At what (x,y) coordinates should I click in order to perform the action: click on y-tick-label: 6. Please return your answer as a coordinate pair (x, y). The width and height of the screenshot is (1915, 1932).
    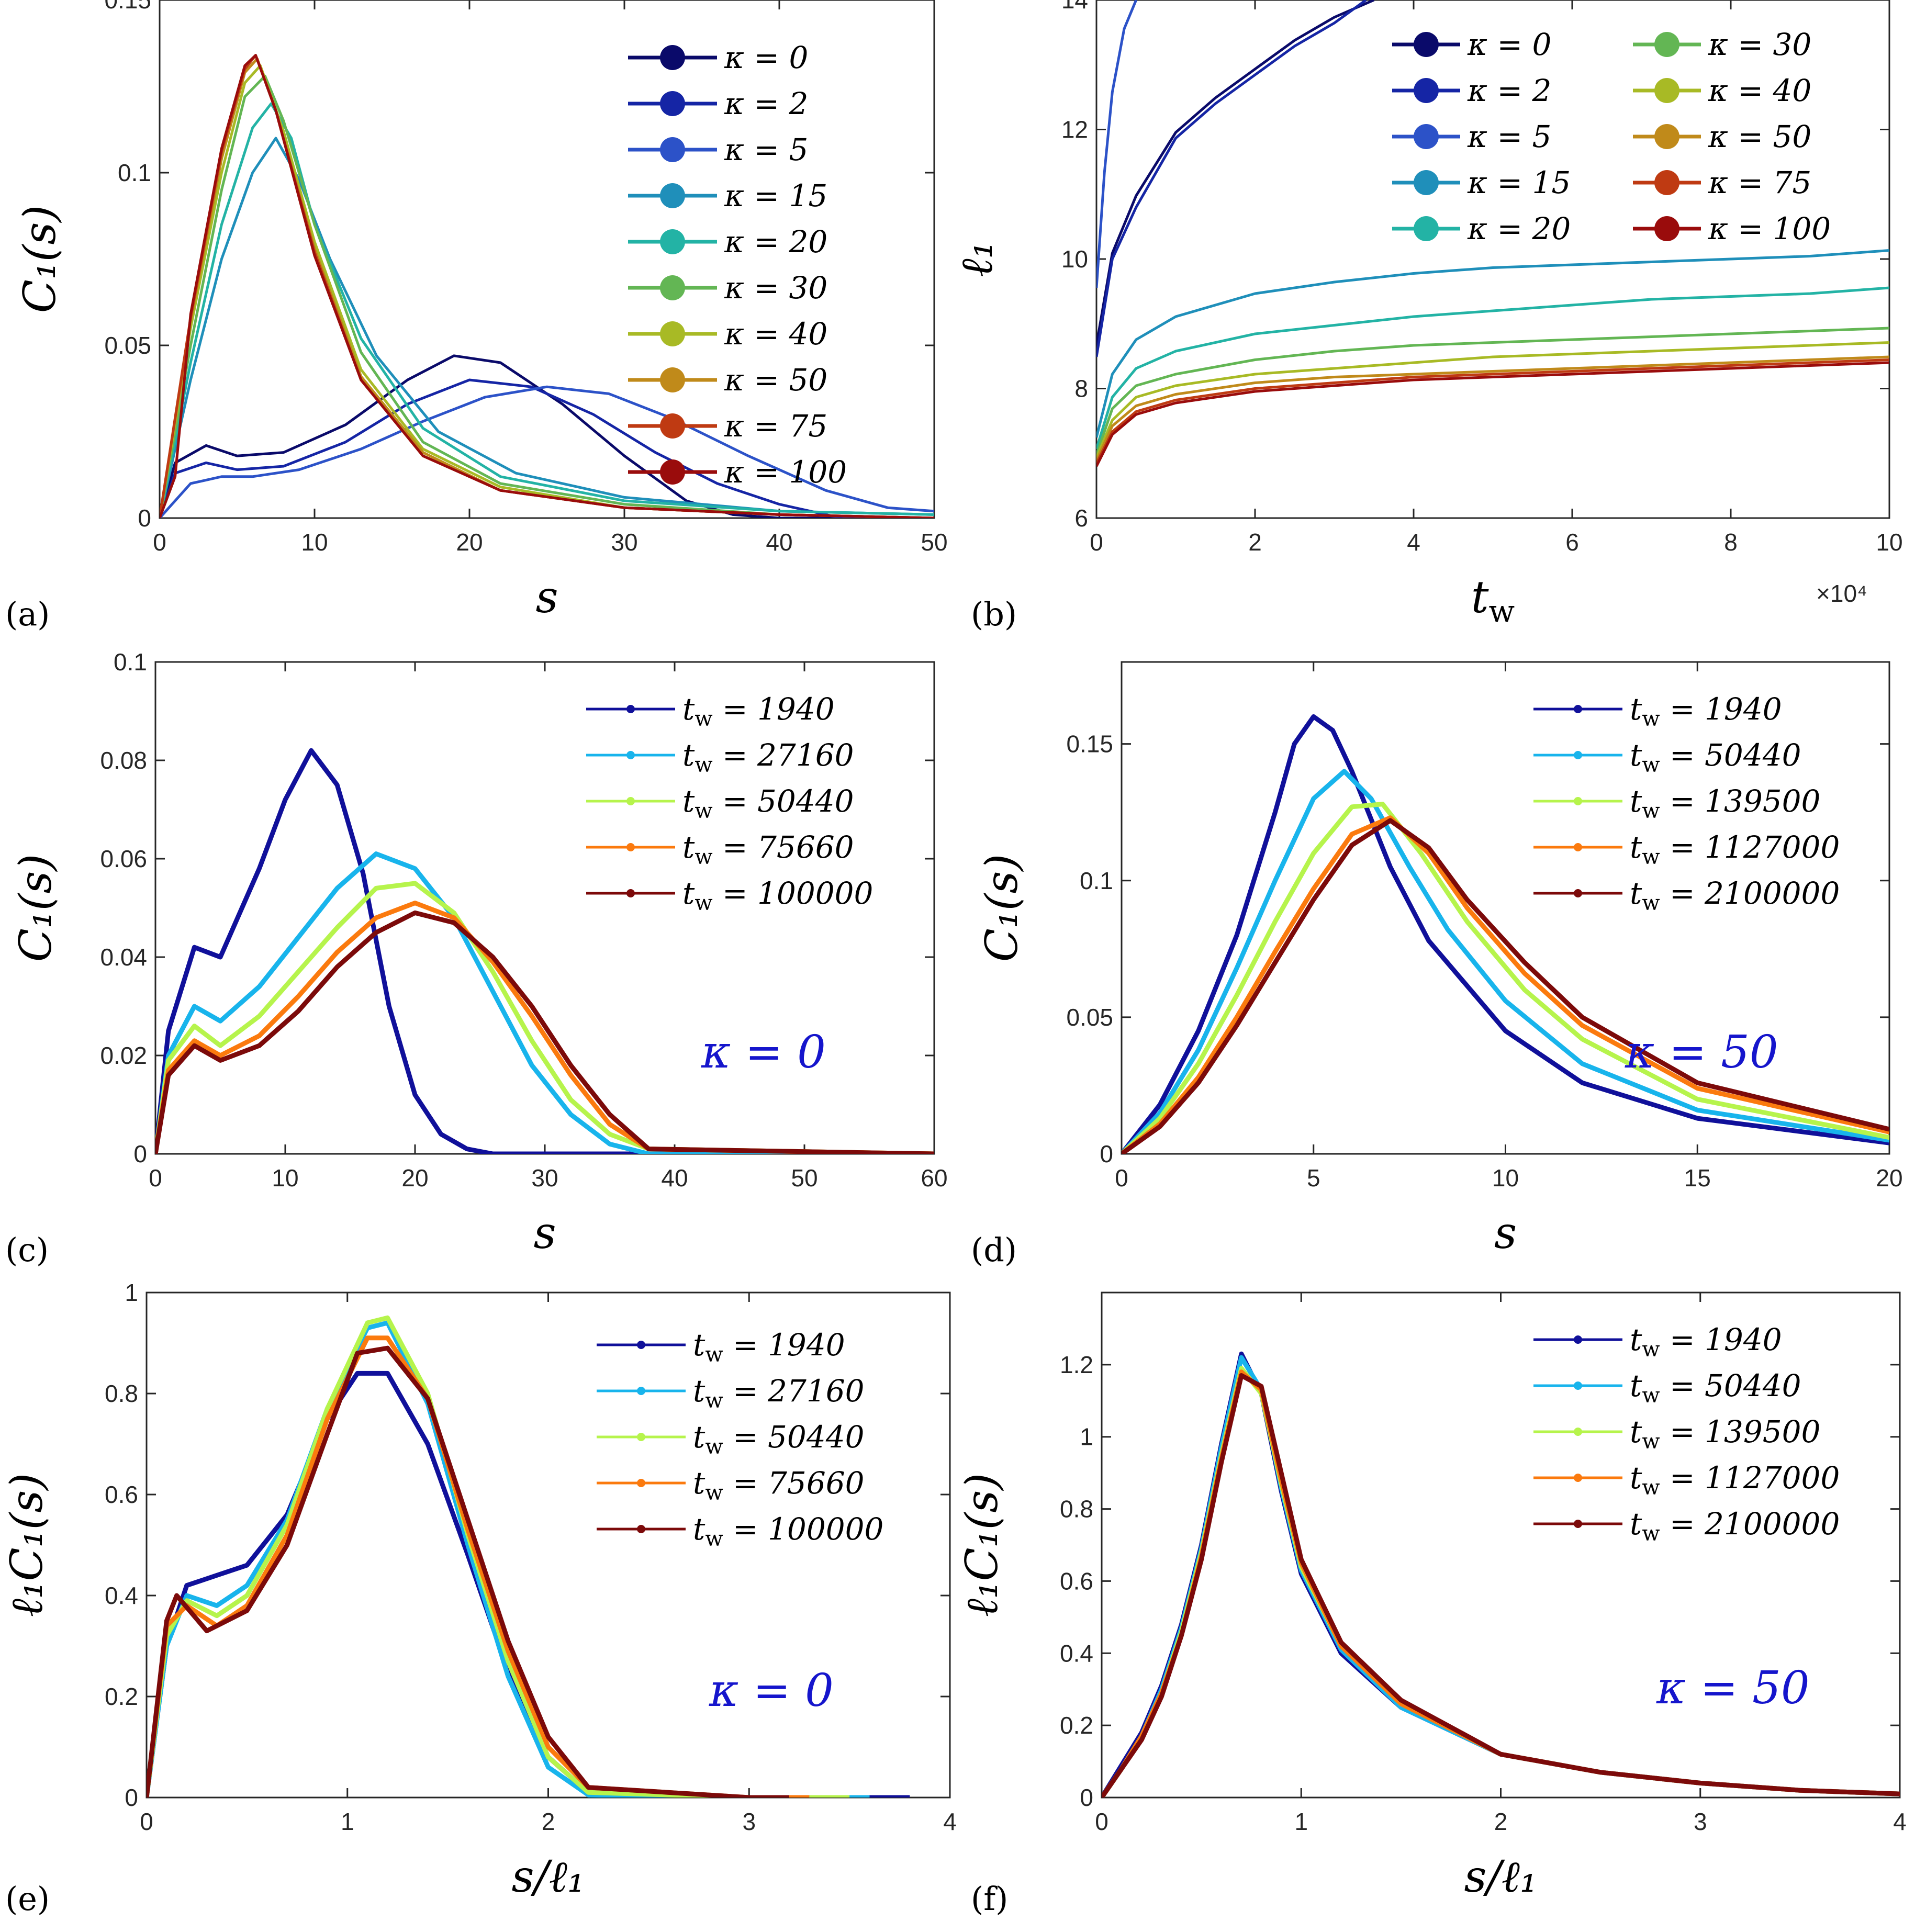
    Looking at the image, I should click on (1081, 518).